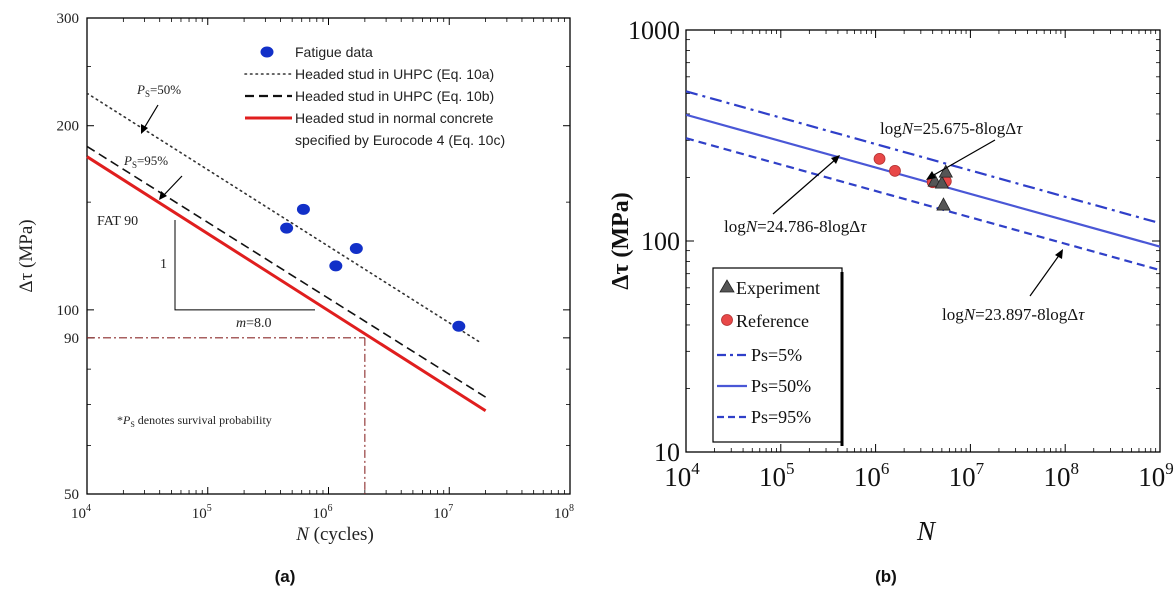  What do you see at coordinates (283, 218) in the screenshot?
I see `series-line-dotted` at bounding box center [283, 218].